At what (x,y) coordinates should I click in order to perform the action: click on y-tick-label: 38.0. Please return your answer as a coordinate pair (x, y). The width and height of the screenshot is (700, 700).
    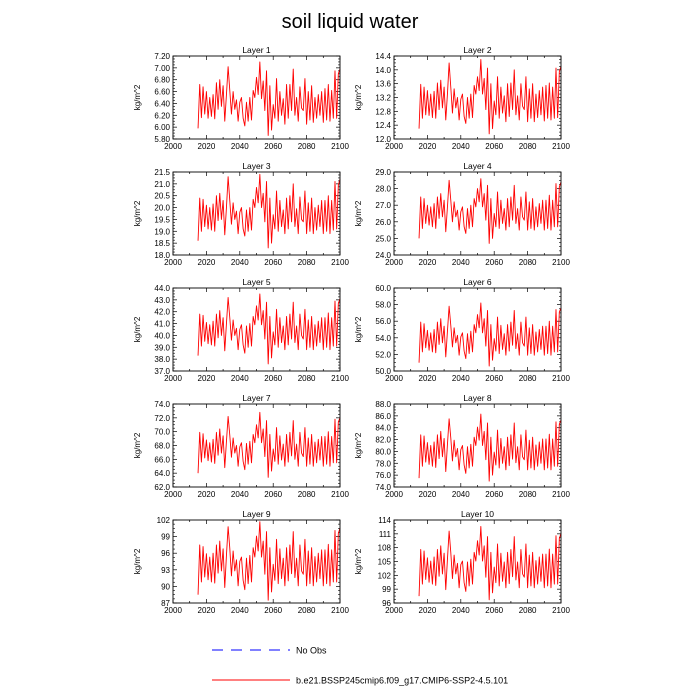
    Looking at the image, I should click on (162, 359).